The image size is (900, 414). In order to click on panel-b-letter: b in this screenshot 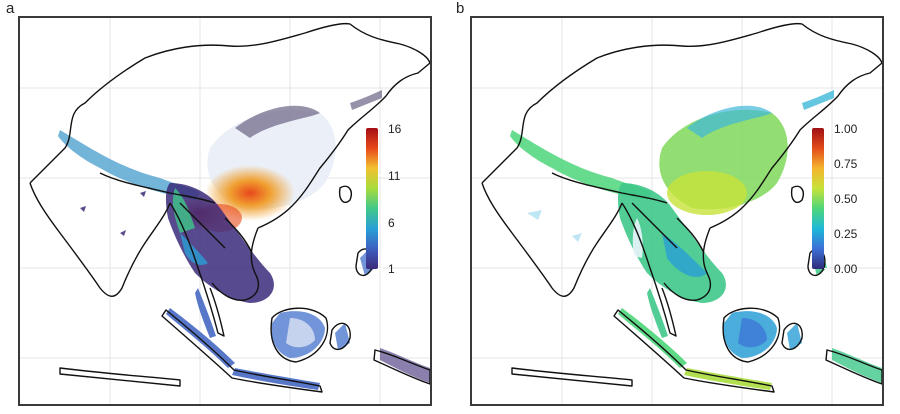, I will do `click(460, 8)`.